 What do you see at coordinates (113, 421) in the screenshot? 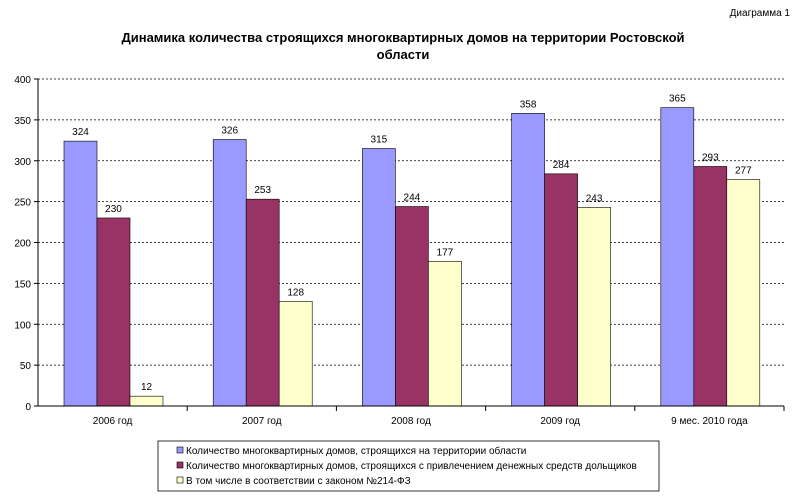
I see `x-tick-label: 2006 год` at bounding box center [113, 421].